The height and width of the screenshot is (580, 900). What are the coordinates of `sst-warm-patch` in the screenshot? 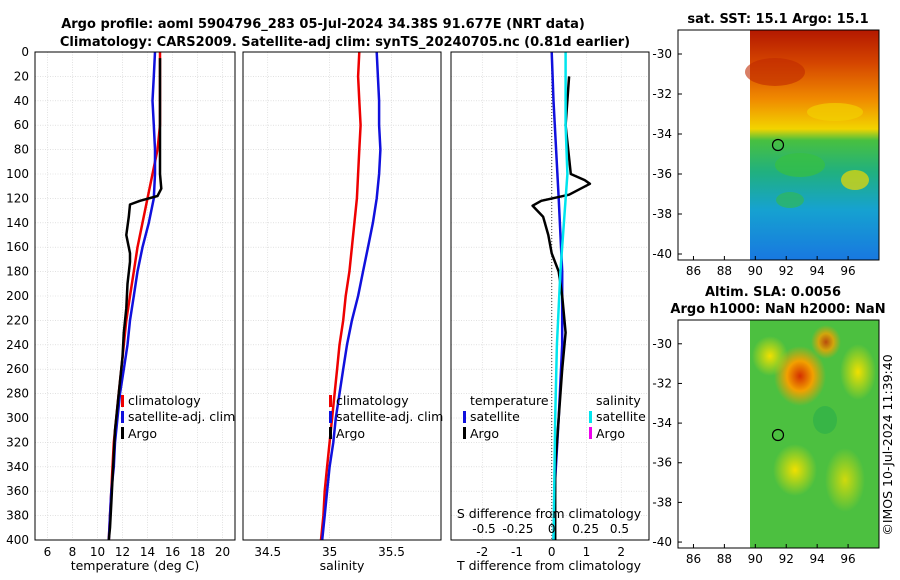 It's located at (775, 72).